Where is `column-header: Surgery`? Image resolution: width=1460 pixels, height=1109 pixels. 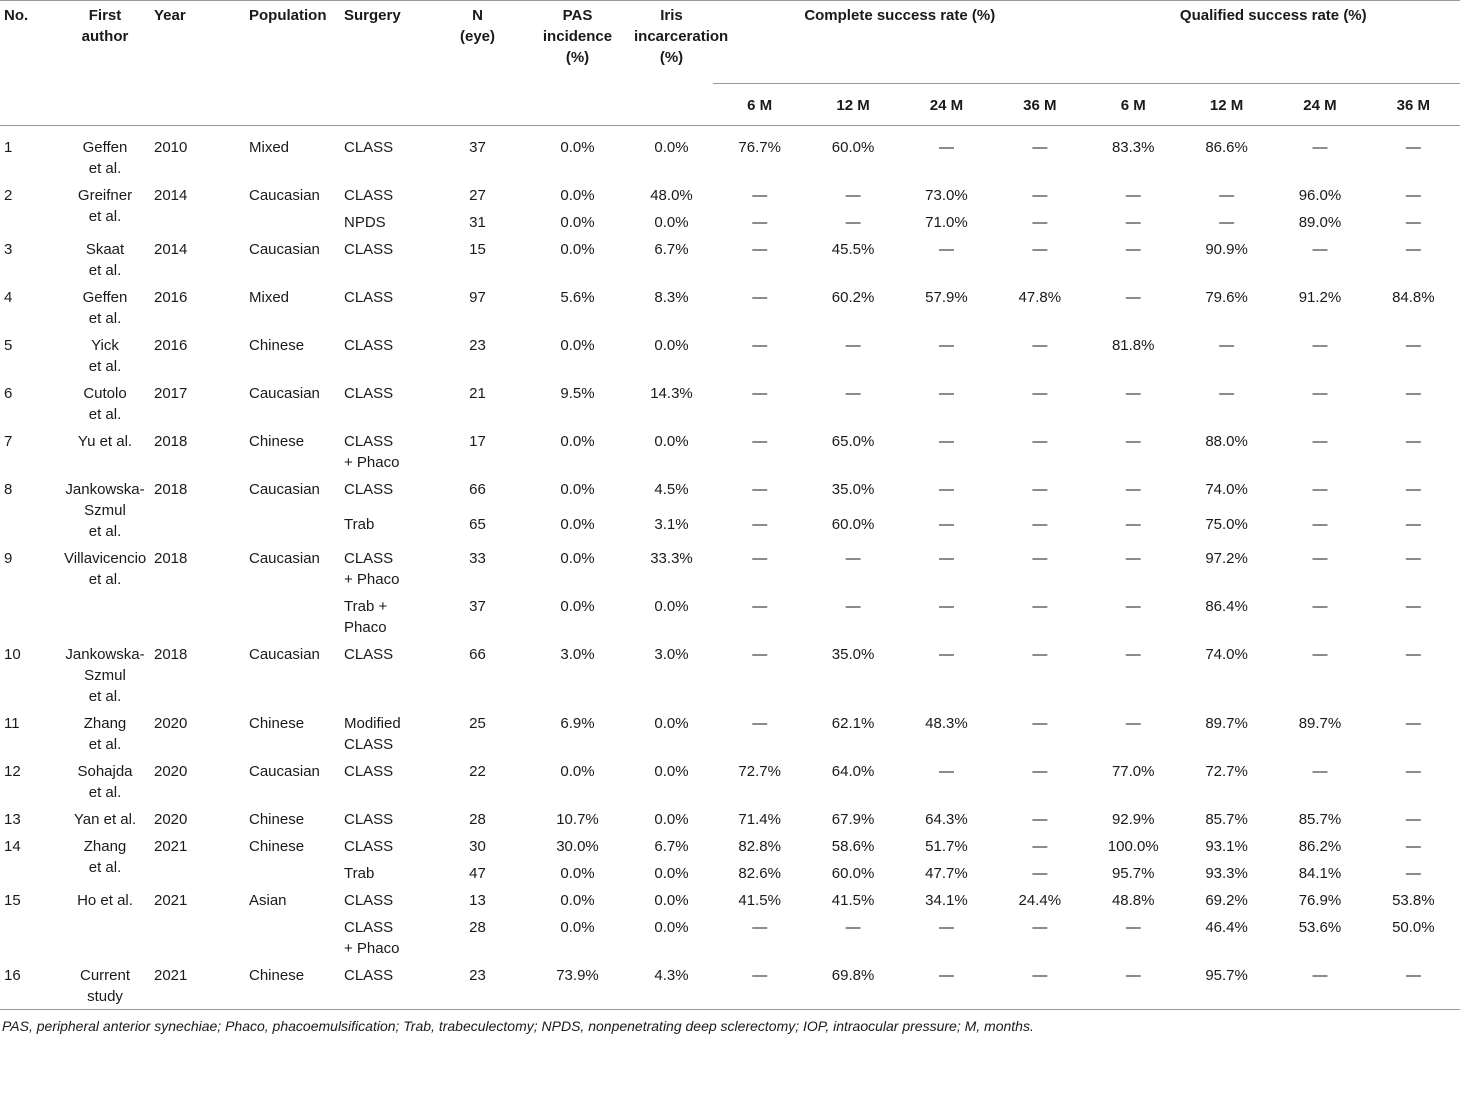 column-header: Surgery is located at coordinates (372, 15).